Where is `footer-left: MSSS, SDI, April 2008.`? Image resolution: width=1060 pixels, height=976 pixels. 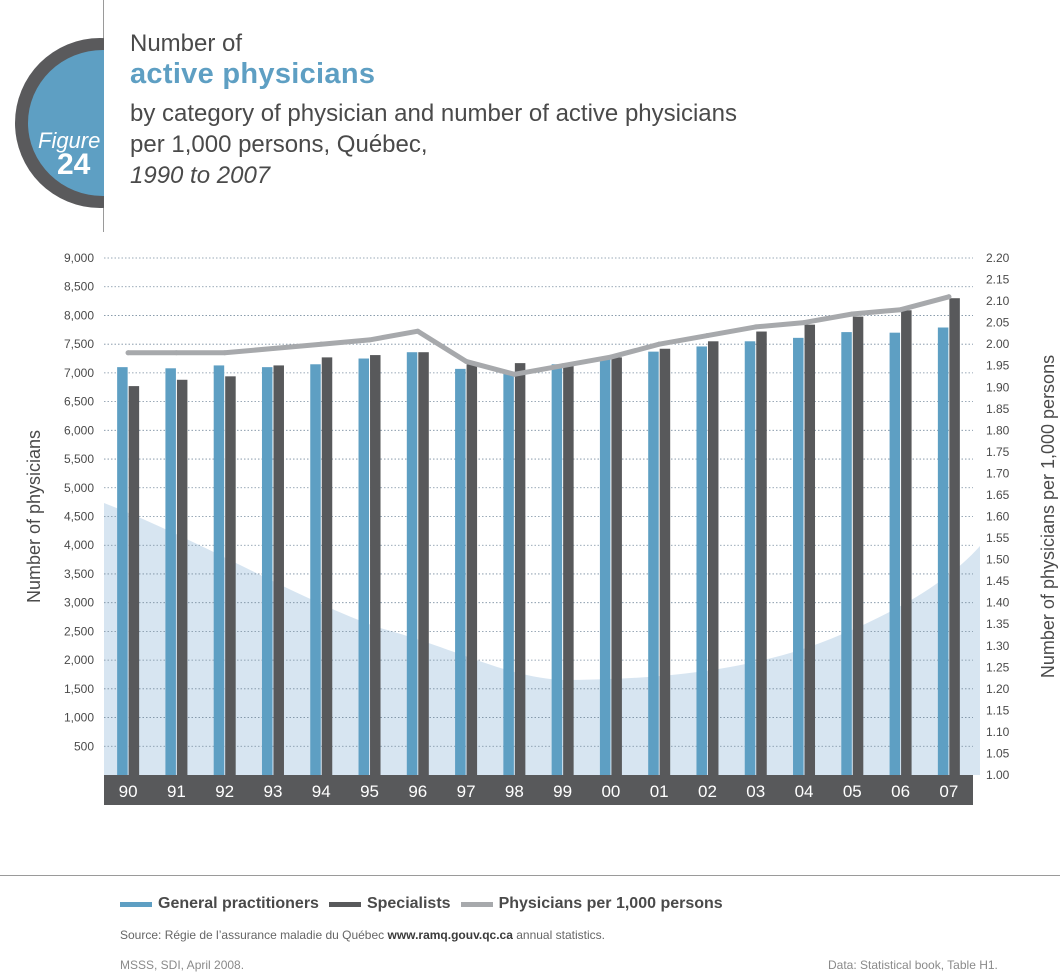 footer-left: MSSS, SDI, April 2008. is located at coordinates (182, 965).